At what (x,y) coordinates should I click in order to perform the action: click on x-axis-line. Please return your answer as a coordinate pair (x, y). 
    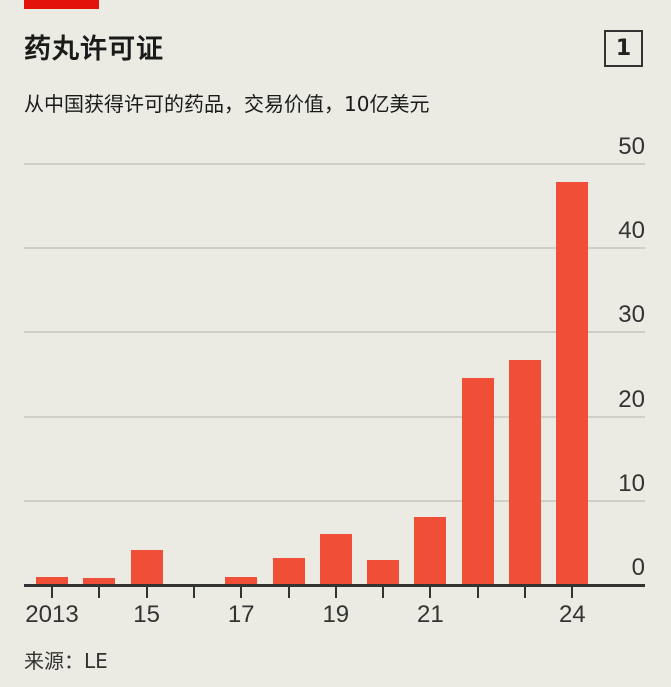
    Looking at the image, I should click on (334, 585).